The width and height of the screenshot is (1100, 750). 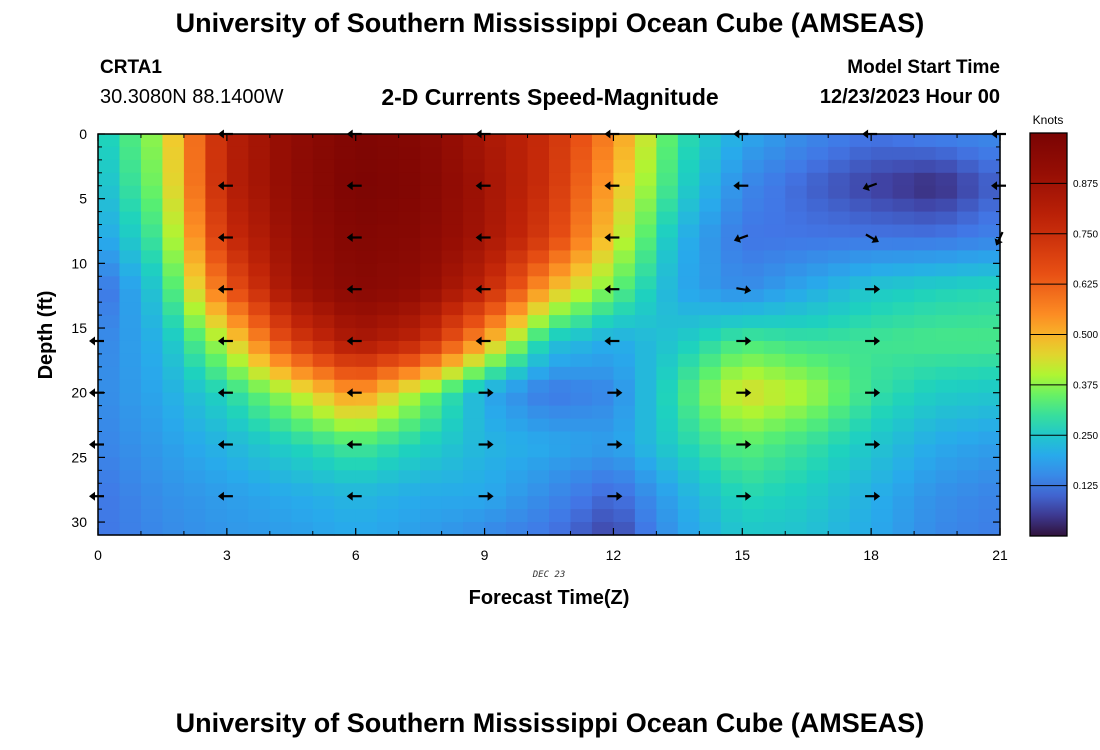 I want to click on arrow-head, so click(x=607, y=289).